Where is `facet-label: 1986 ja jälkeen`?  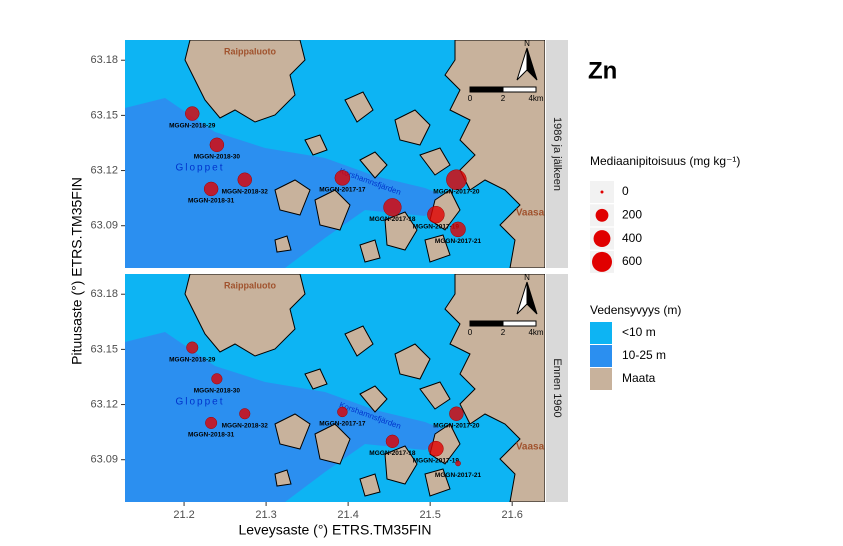 facet-label: 1986 ja jälkeen is located at coordinates (557, 154).